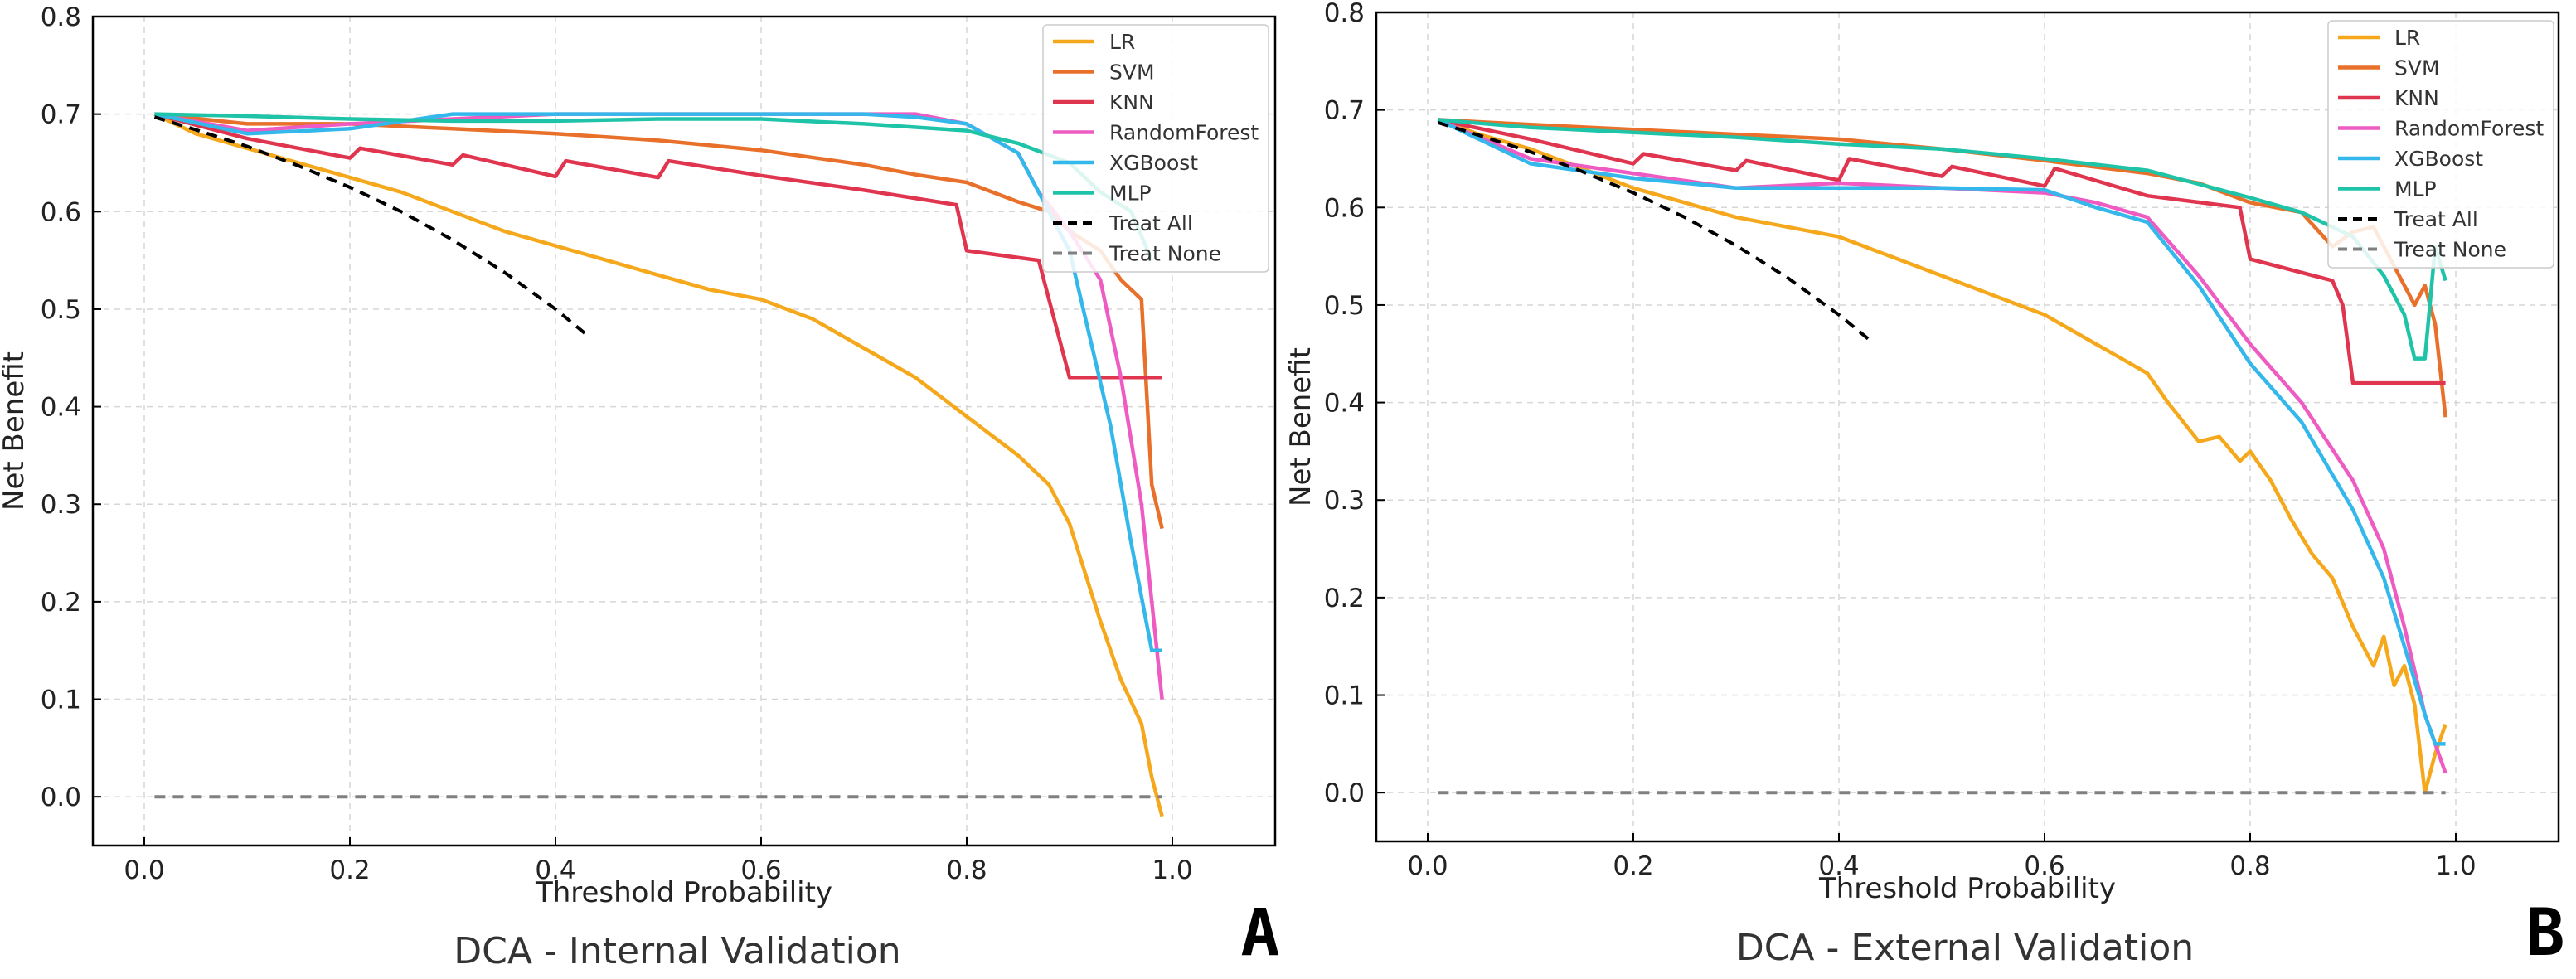 The width and height of the screenshot is (2576, 979). Describe the element at coordinates (677, 951) in the screenshot. I see `chart-title: DCA - Internal Validation` at that location.